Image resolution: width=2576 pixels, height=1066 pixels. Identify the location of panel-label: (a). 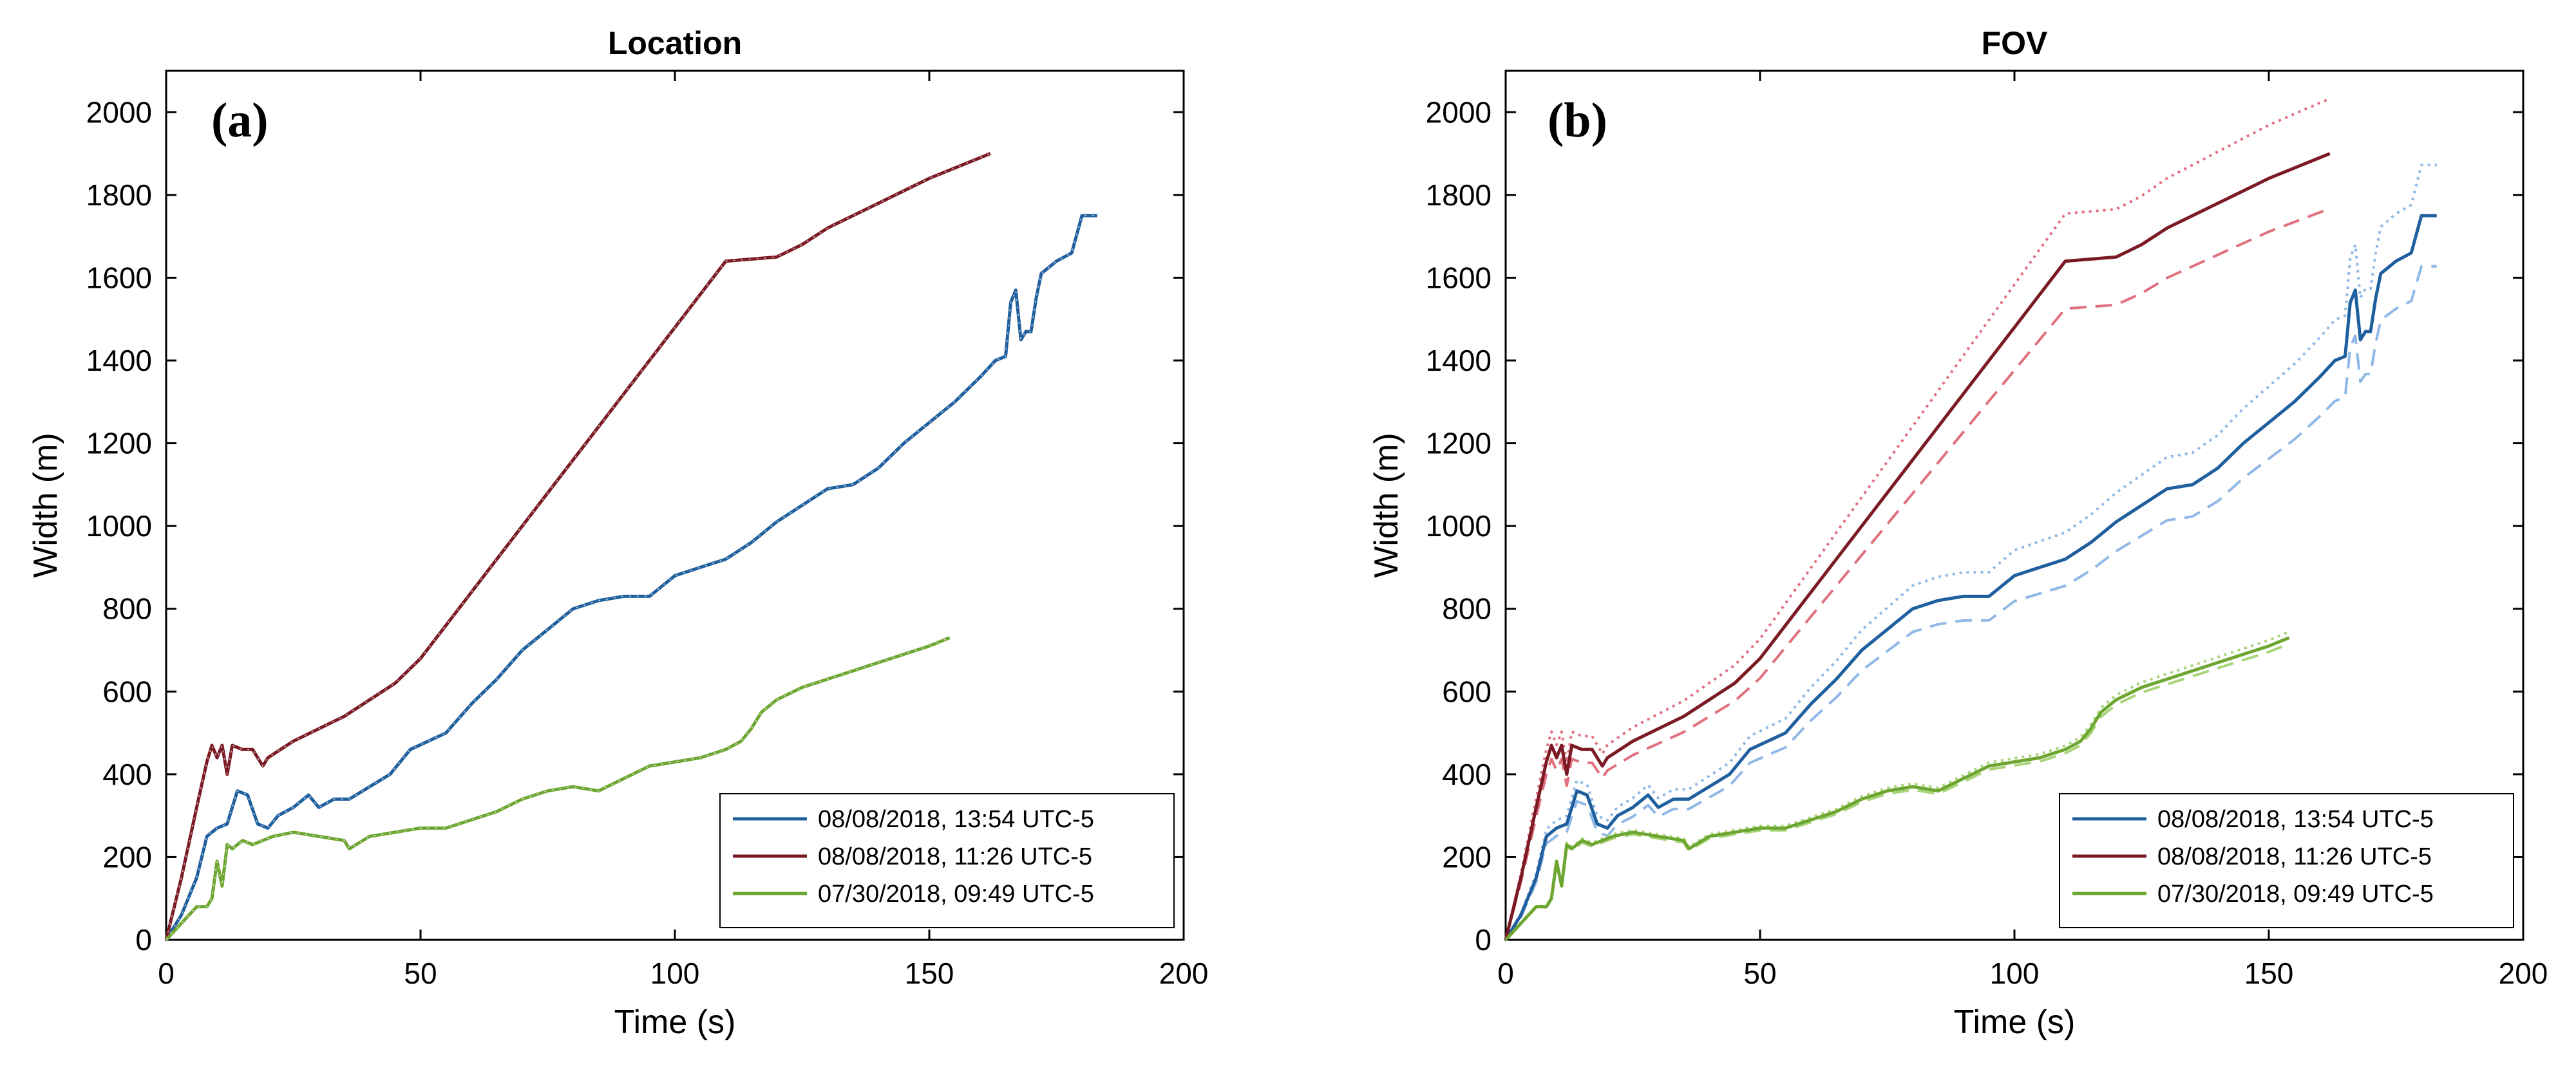
(240, 120).